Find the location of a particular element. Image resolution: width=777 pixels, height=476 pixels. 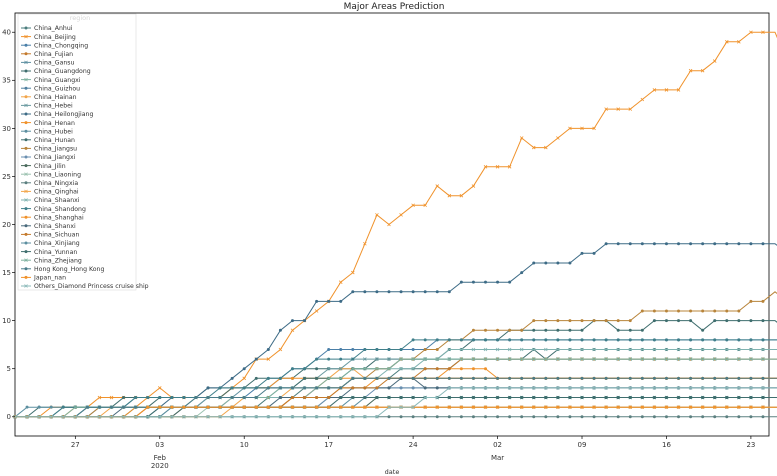

x-month-label: Mar is located at coordinates (497, 458).